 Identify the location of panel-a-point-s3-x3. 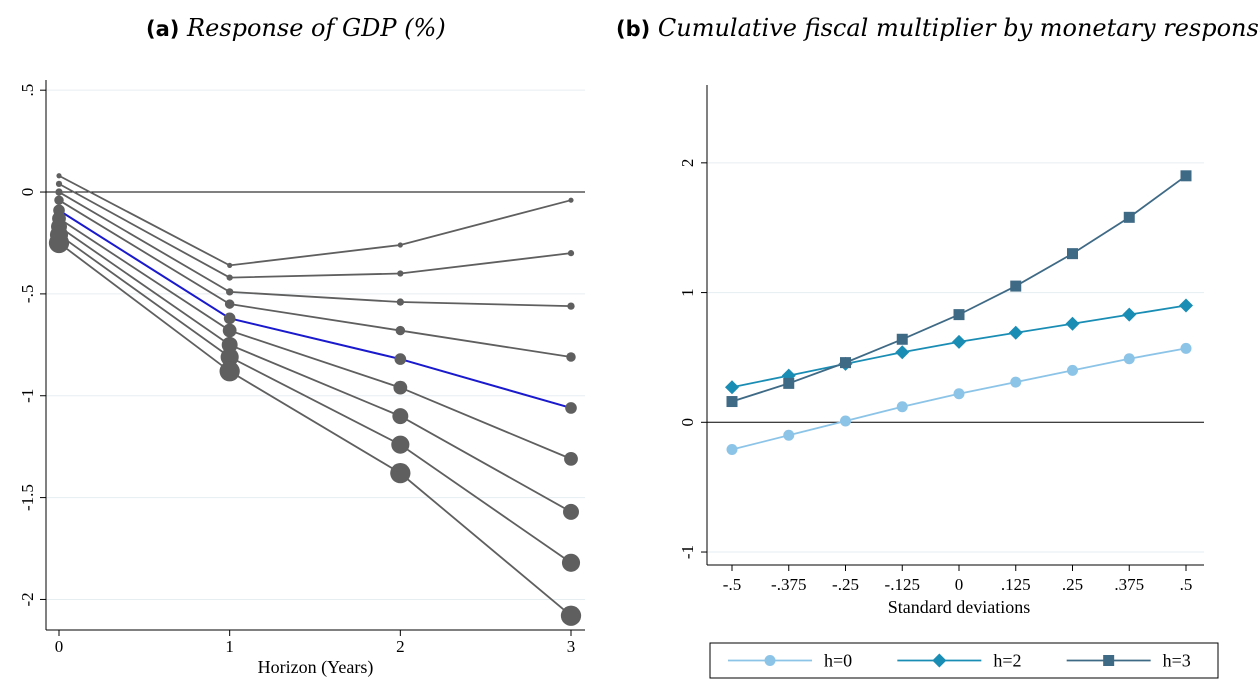
(571, 306).